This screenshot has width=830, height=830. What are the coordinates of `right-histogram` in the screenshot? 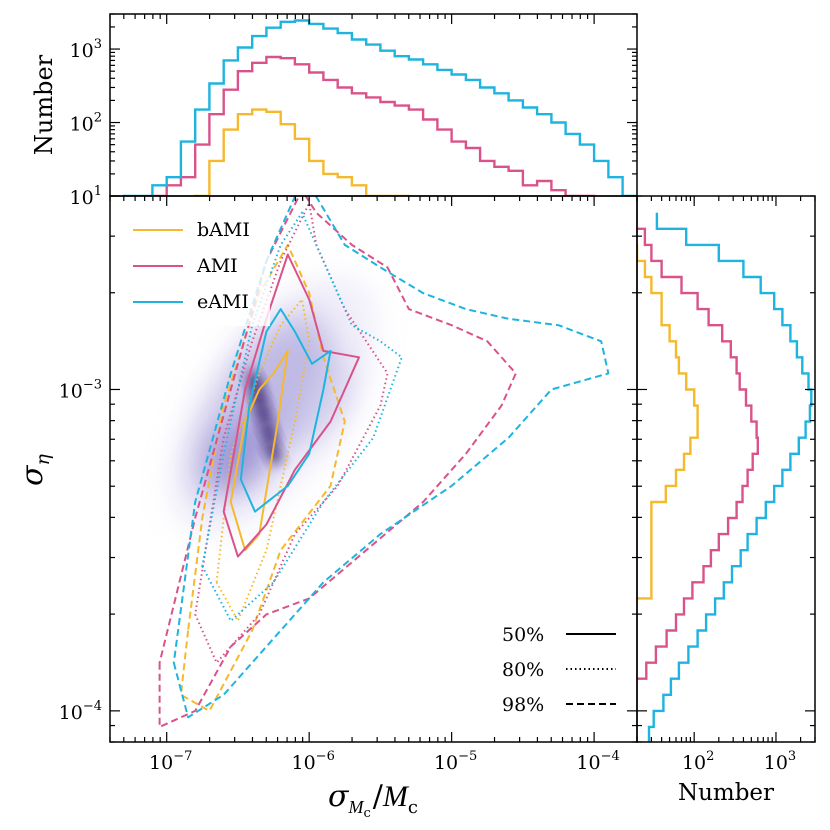 It's located at (725, 477).